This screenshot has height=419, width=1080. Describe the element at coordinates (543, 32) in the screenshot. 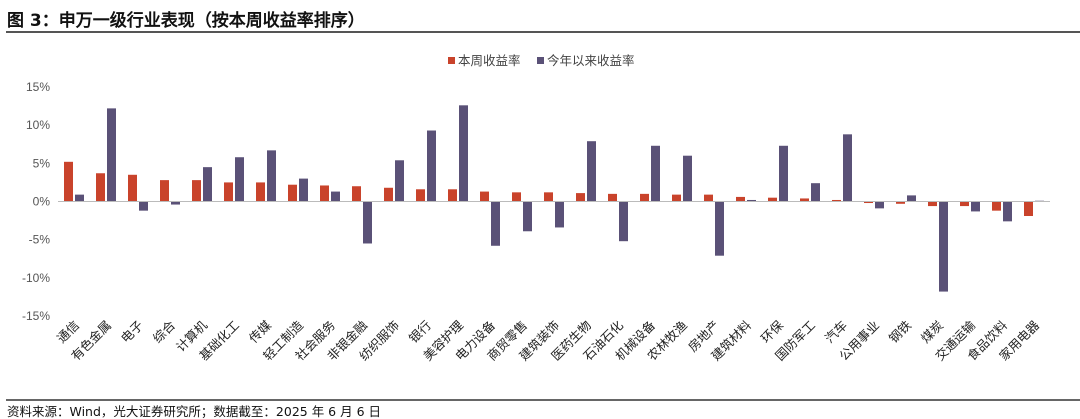

I see `title-divider` at that location.